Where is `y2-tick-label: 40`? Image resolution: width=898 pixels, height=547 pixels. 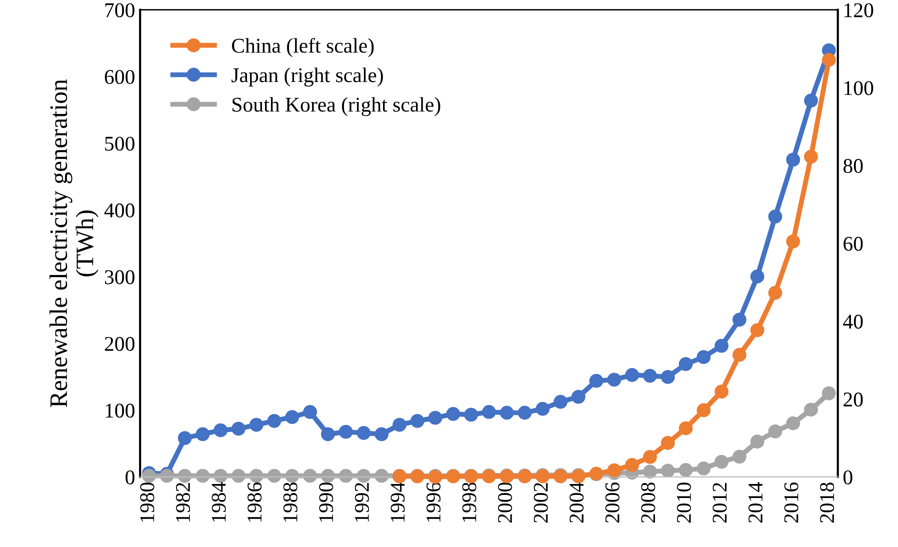 y2-tick-label: 40 is located at coordinates (853, 321).